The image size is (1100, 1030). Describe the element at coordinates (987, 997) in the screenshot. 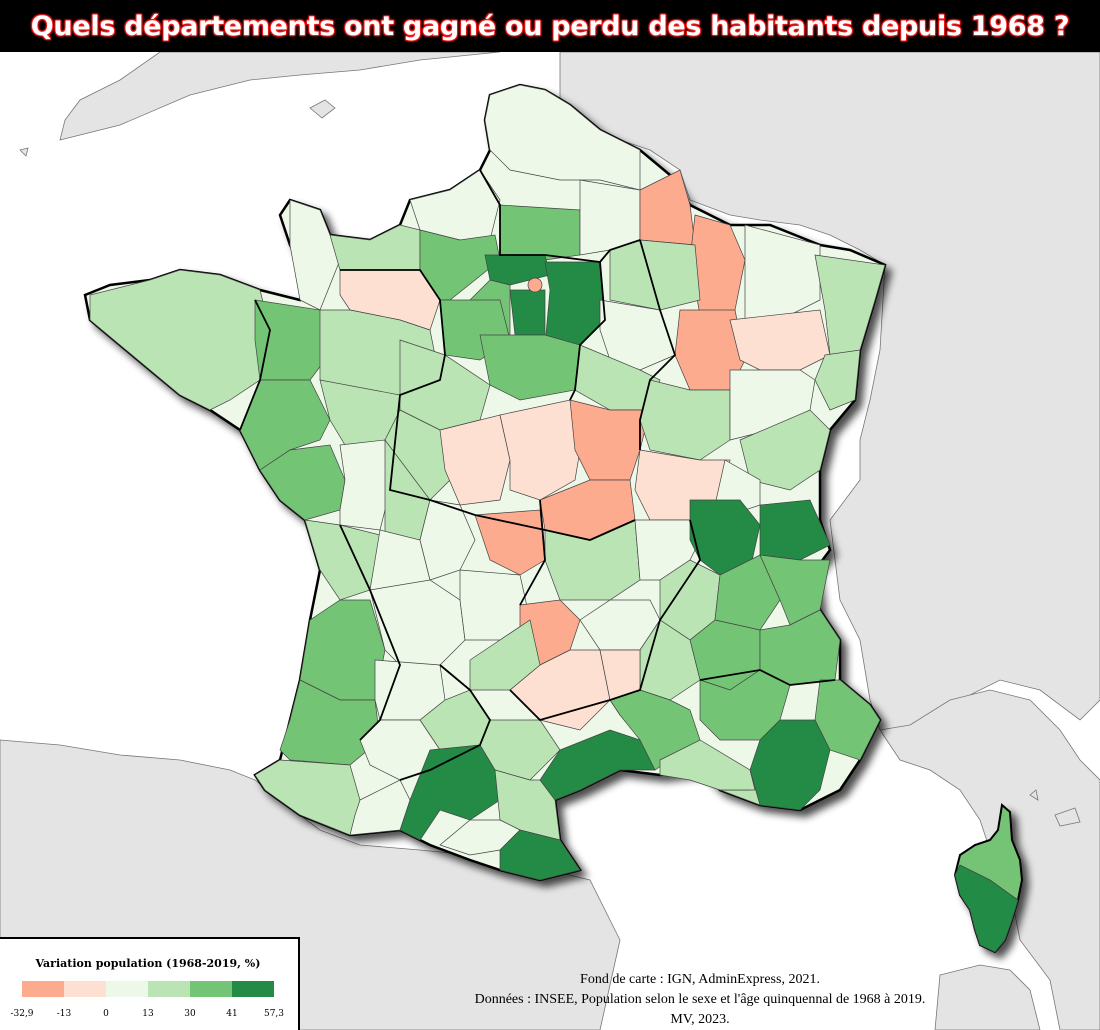

I see `sardinia-land` at that location.